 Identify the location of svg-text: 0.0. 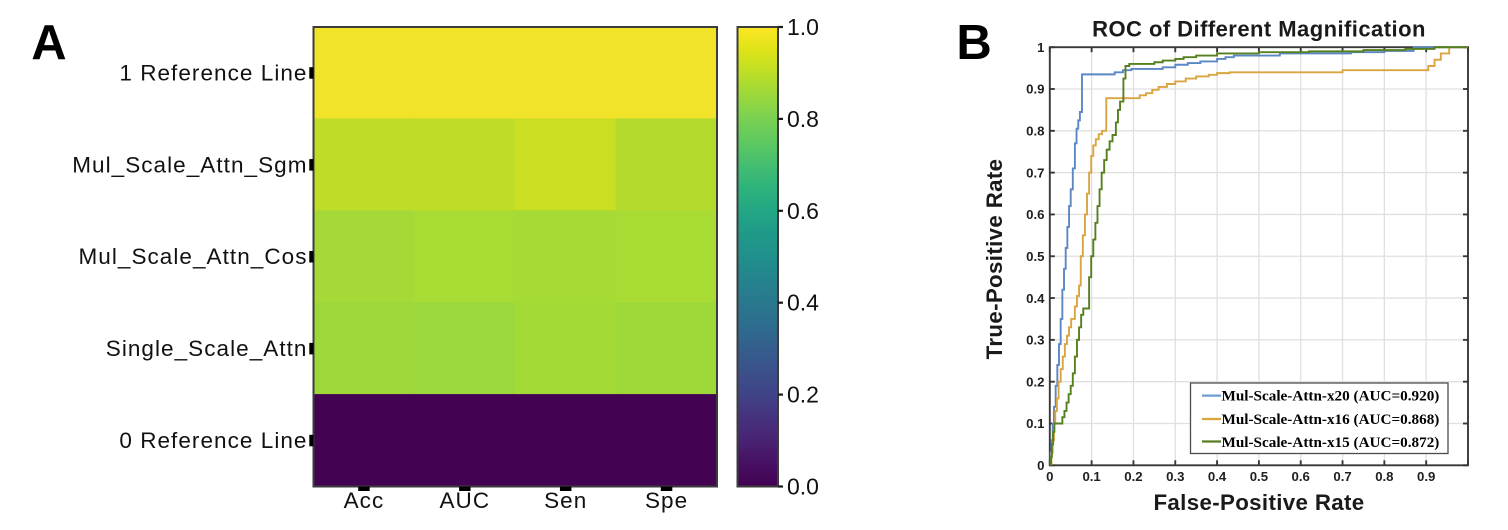
(803, 487).